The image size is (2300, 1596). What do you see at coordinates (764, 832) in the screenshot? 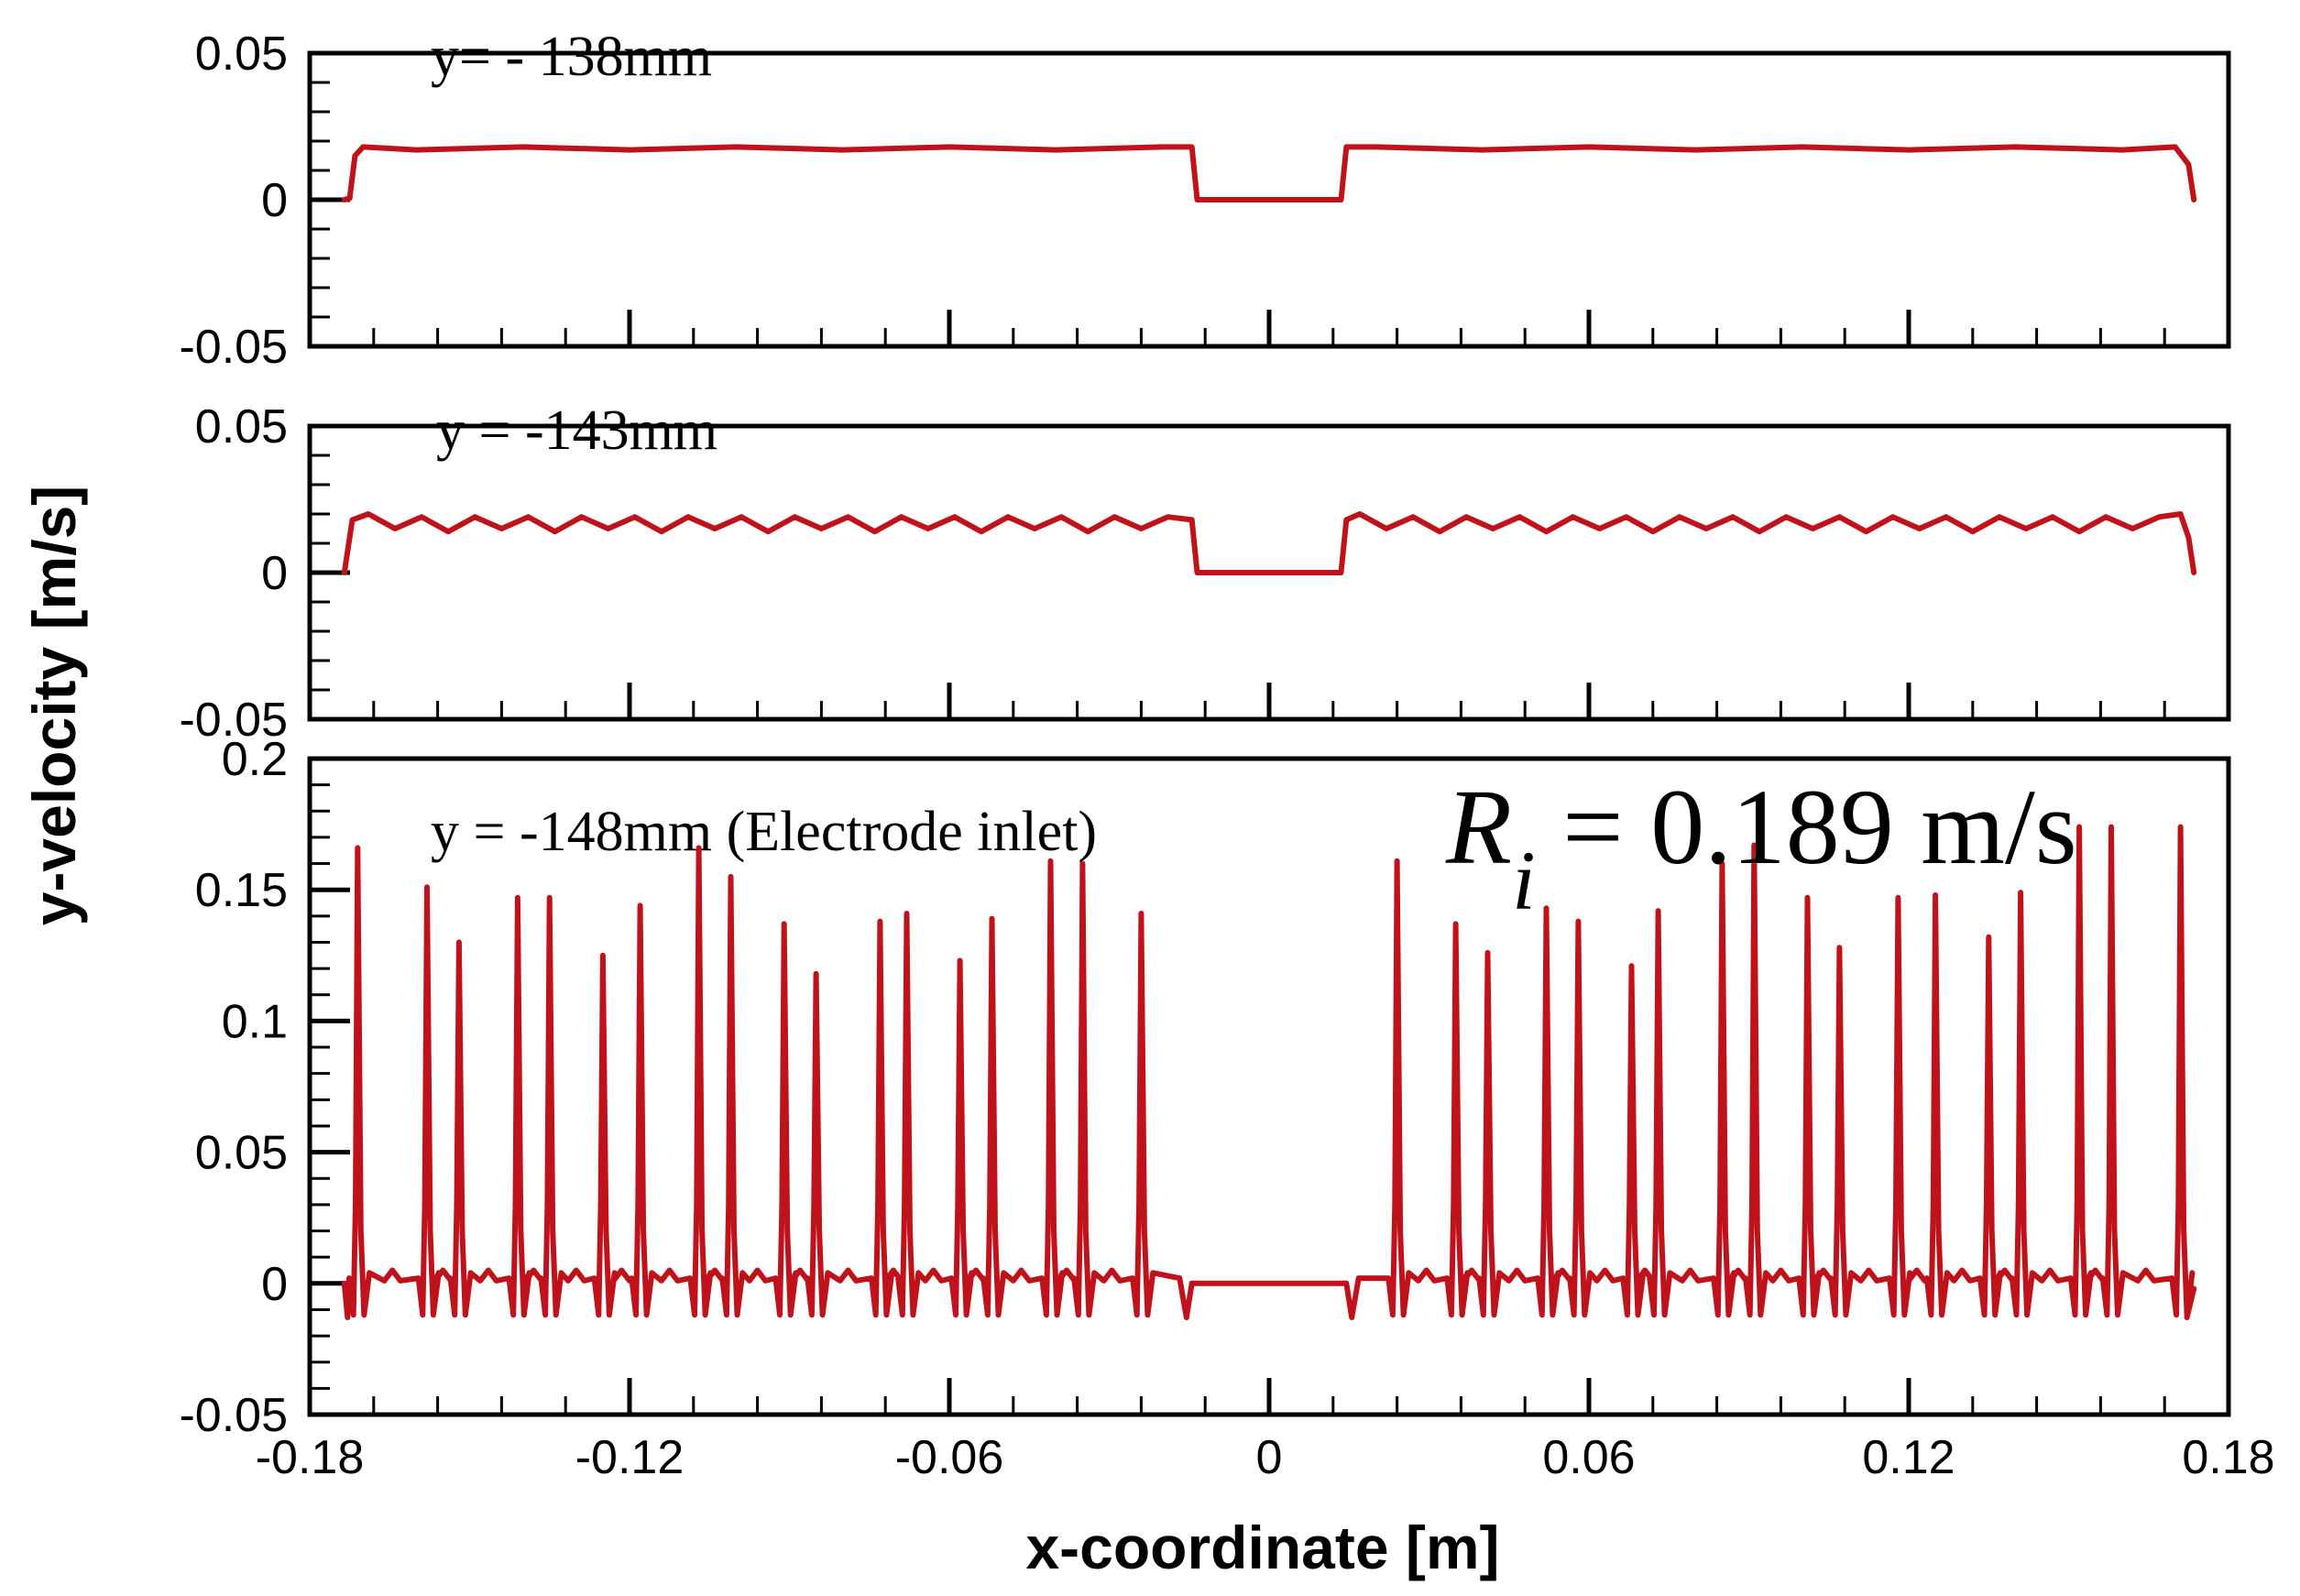
I see `panel-label: y = -148mm (Electrode inlet)` at bounding box center [764, 832].